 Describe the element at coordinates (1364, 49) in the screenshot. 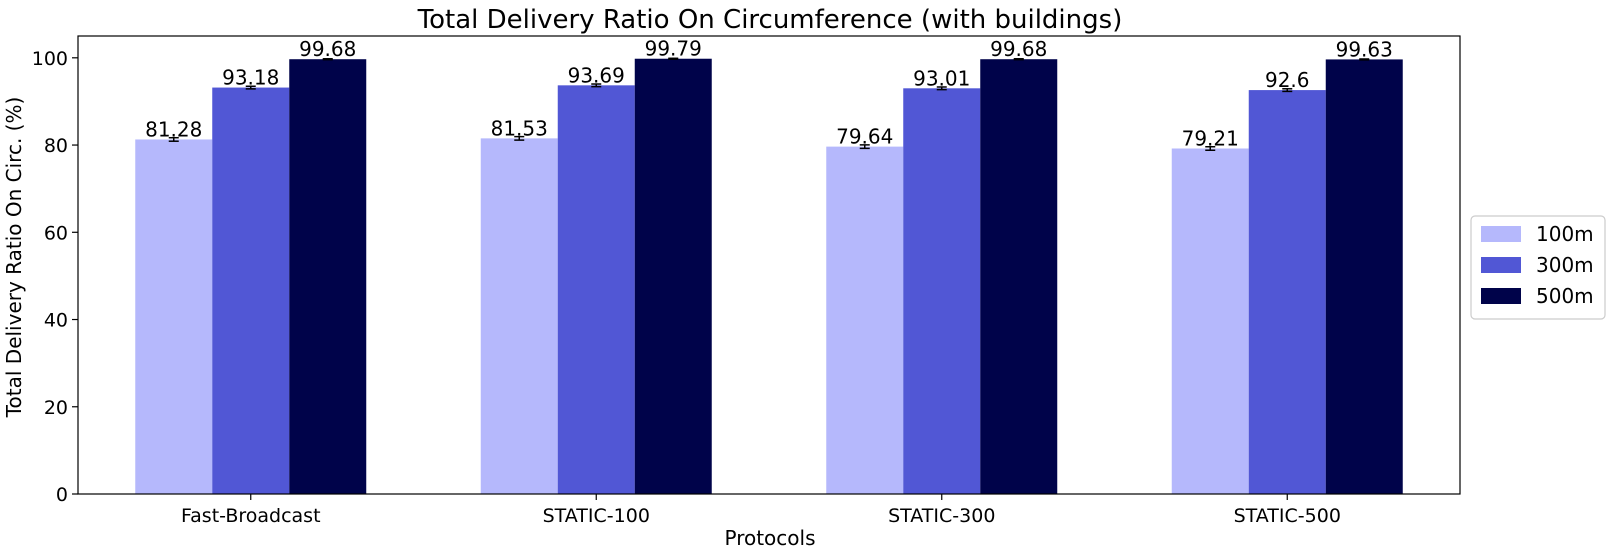

I see `data-label-500m-STATIC-500: 99.63` at that location.